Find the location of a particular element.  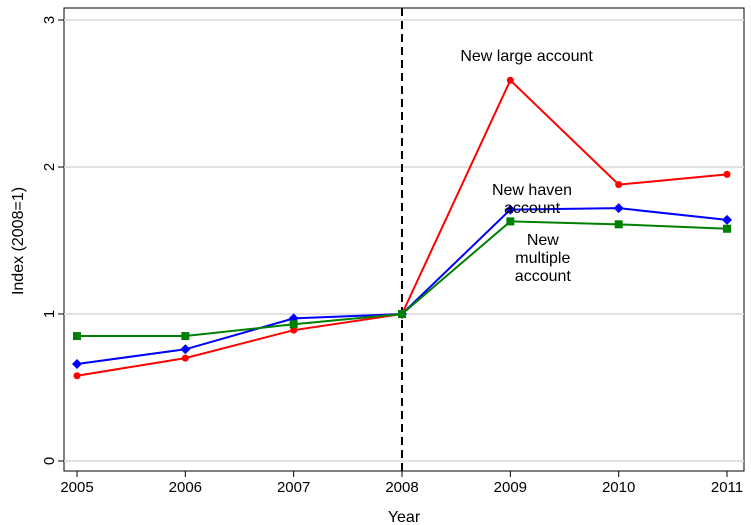

y-tick-label: 2 is located at coordinates (49, 167).